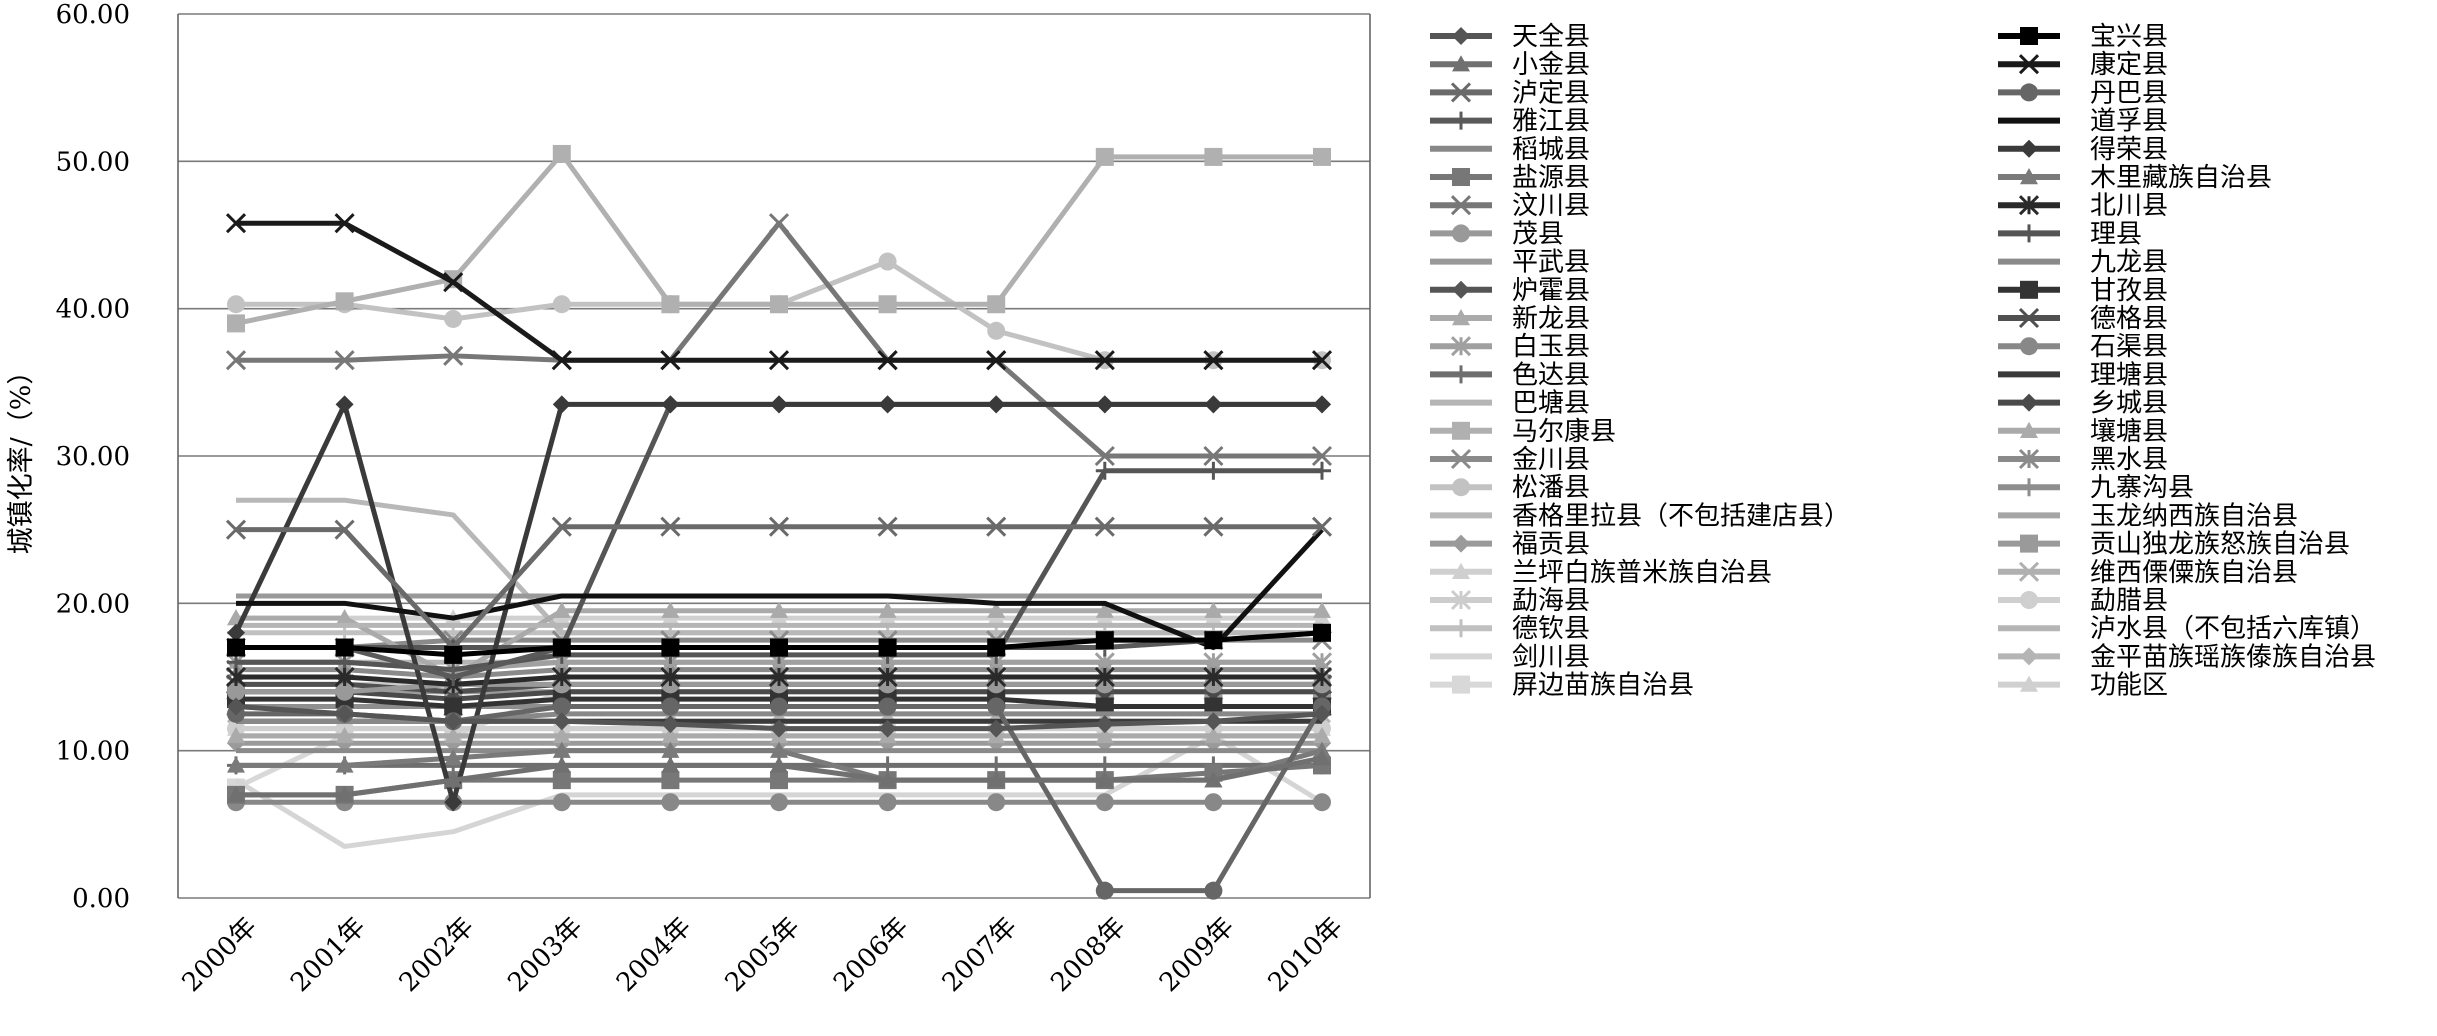  I want to click on legend-item-38: 兰坪白族普米族自治县, so click(1601, 573).